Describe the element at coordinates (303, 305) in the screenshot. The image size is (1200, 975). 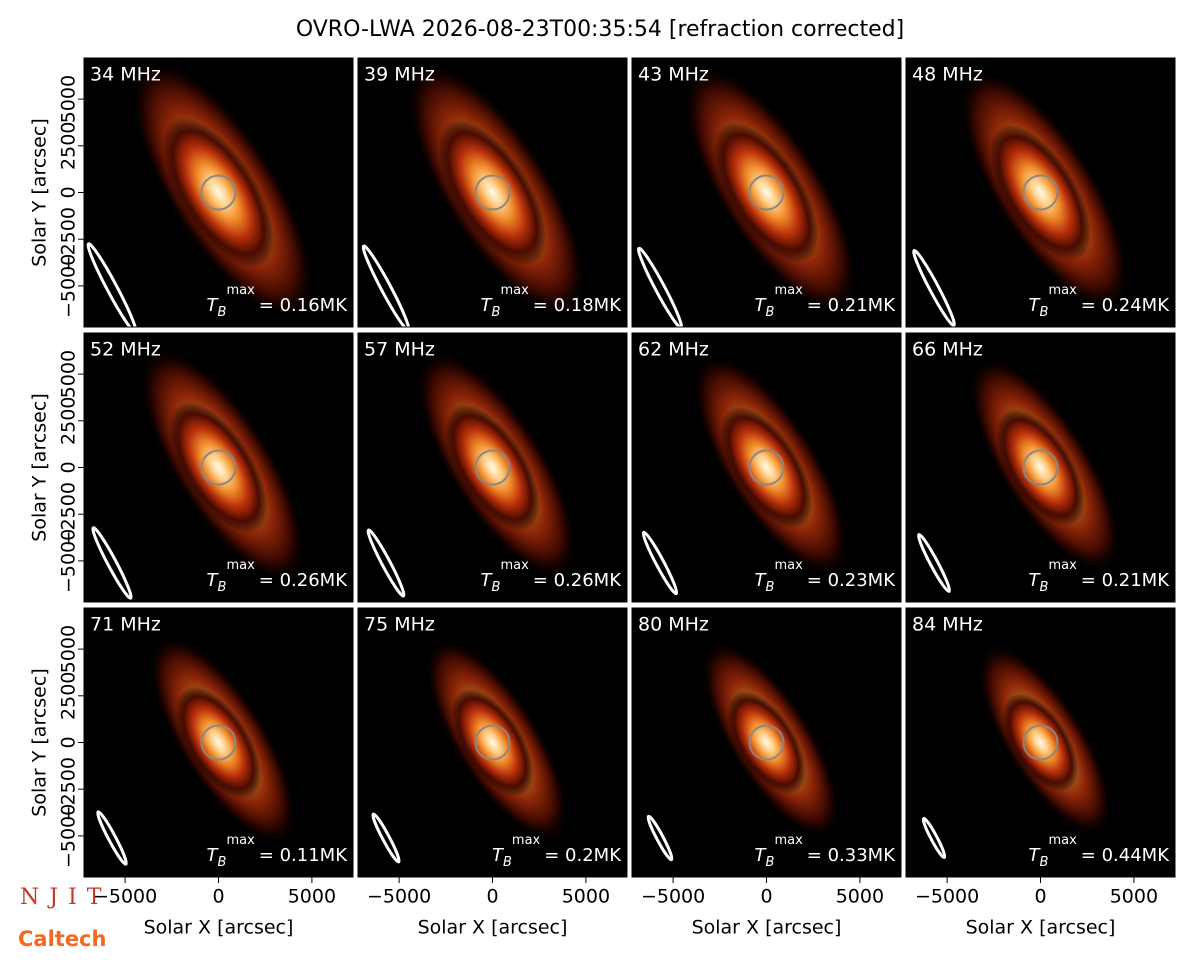
I see `tb-value: = 0.16MK` at that location.